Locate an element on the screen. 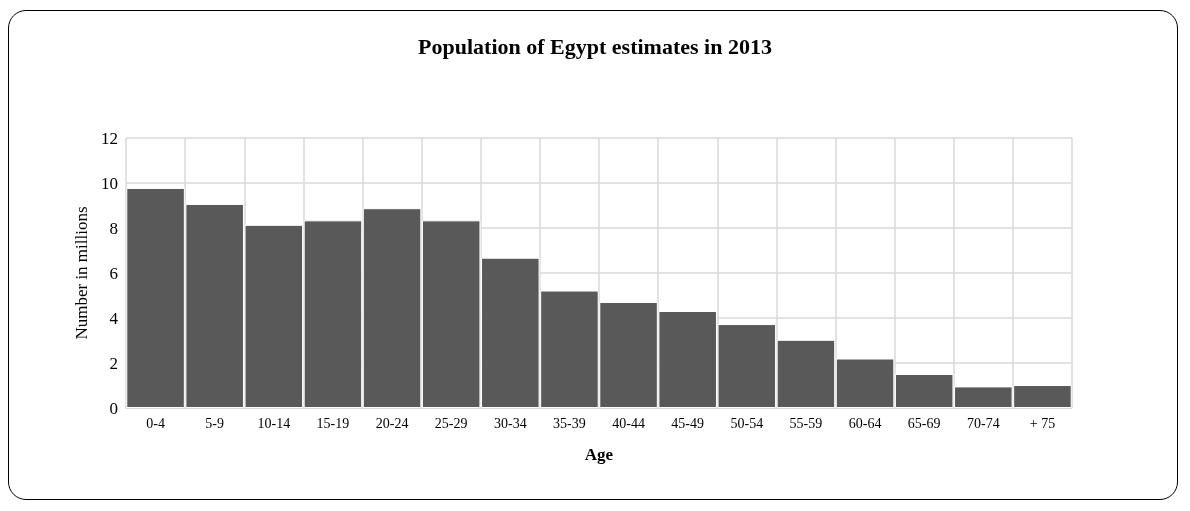 Image resolution: width=1190 pixels, height=511 pixels. x-tick-label: 55-59 is located at coordinates (806, 423).